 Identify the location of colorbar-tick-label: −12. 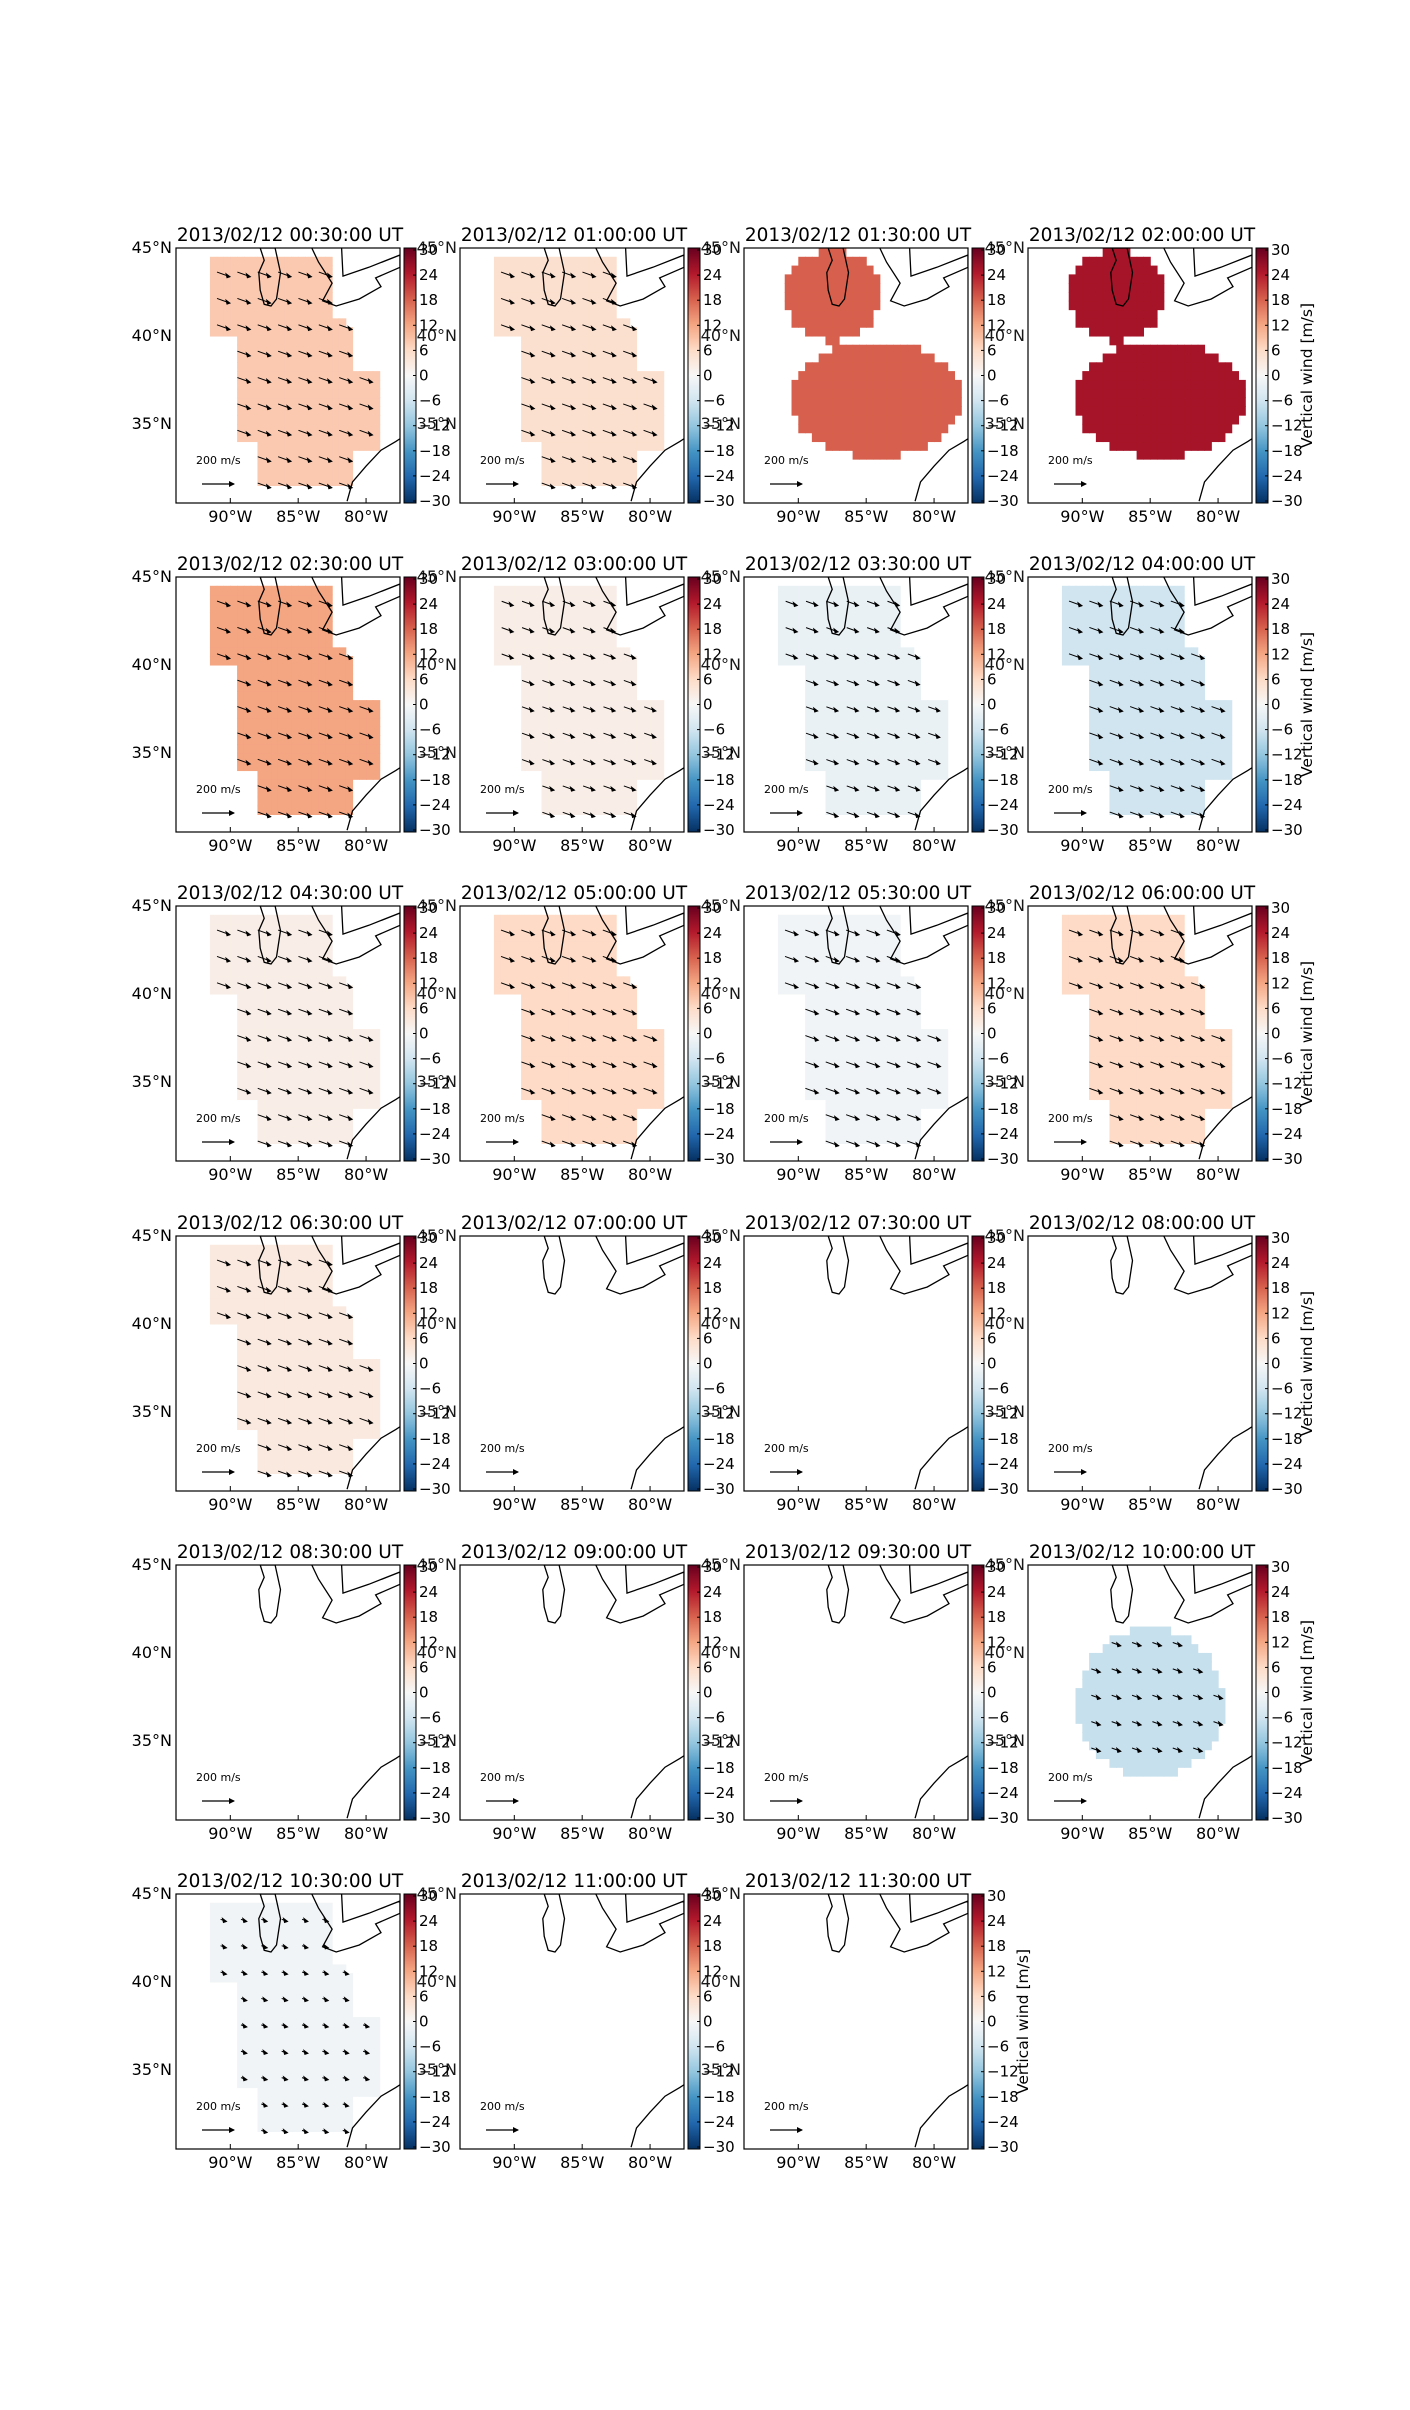
(1003, 755).